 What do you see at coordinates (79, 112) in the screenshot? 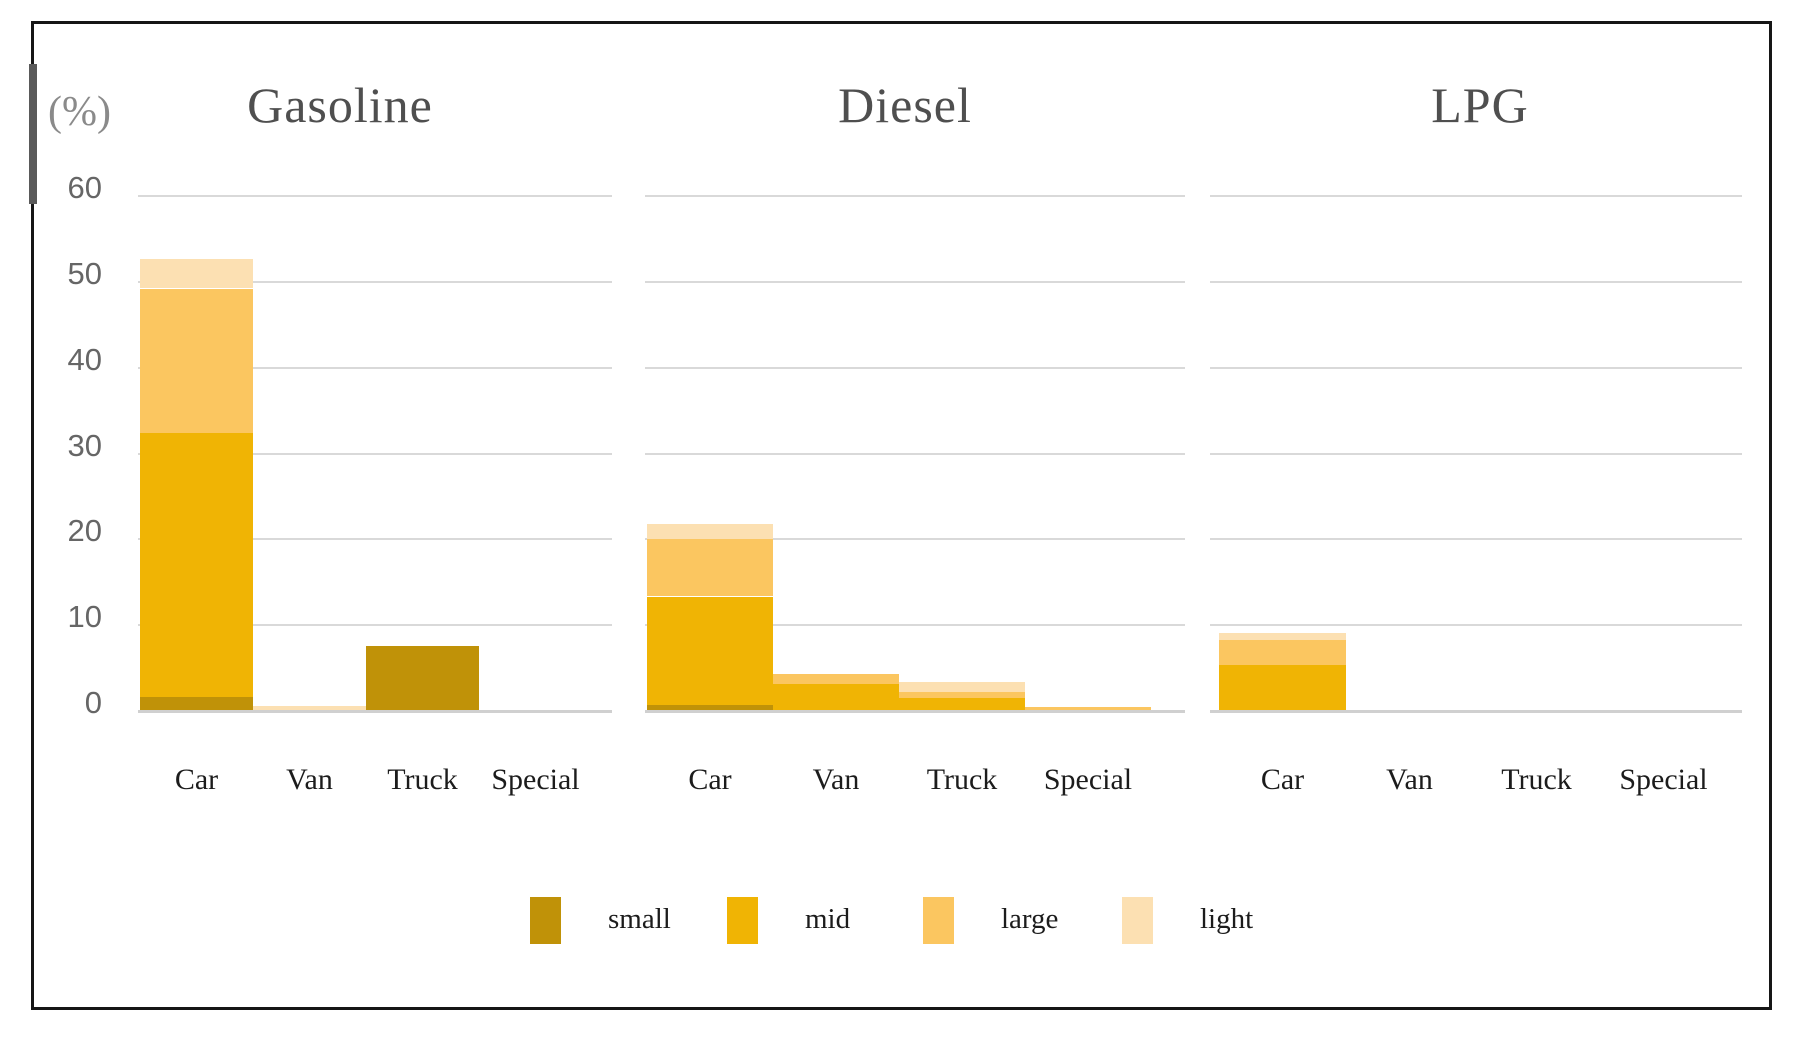
I see `y-axis-unit-label: (%)` at bounding box center [79, 112].